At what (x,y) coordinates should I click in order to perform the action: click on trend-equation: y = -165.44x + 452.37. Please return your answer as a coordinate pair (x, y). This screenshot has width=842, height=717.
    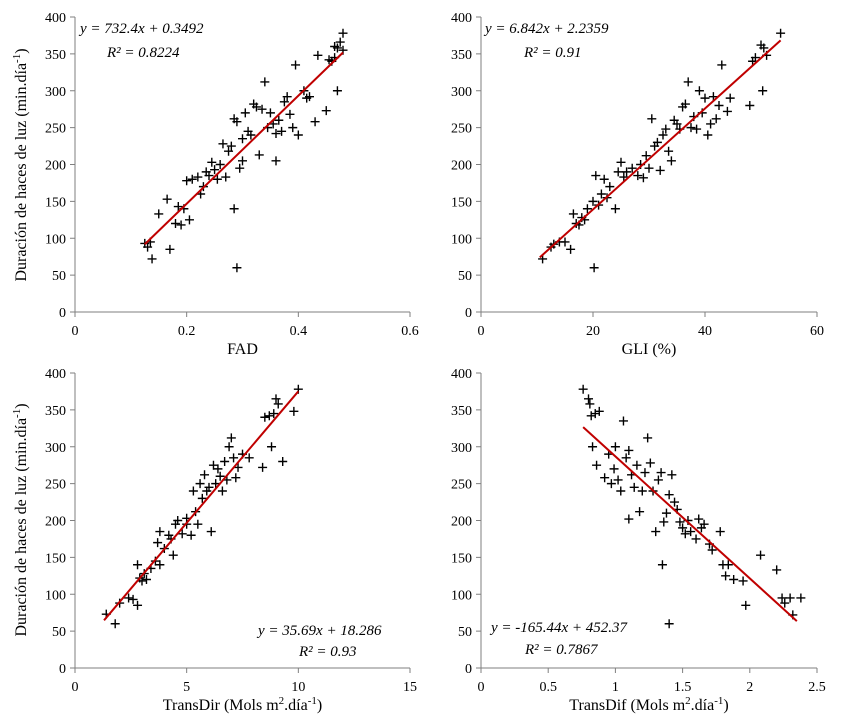
    Looking at the image, I should click on (559, 628).